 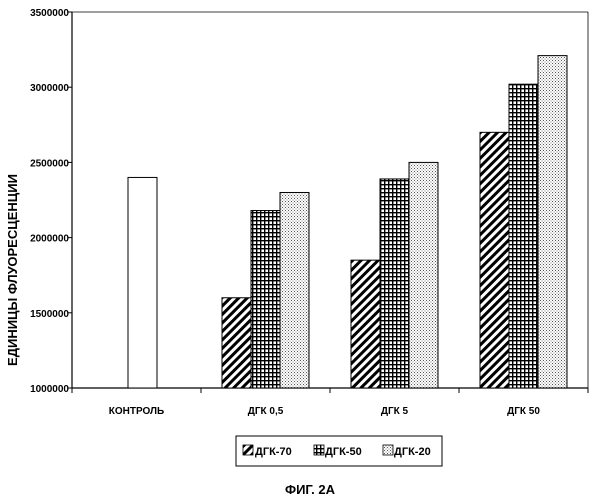 I want to click on bar-control, so click(x=142, y=282).